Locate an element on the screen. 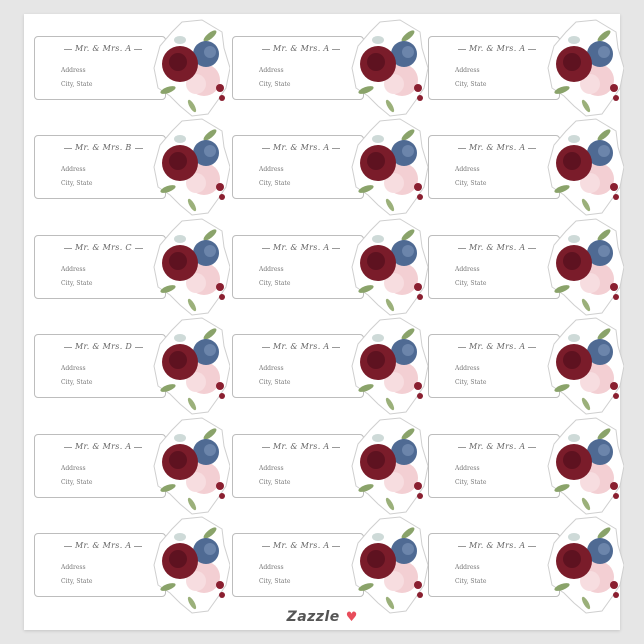 This screenshot has height=644, width=644. heart-icon: ♥ is located at coordinates (351, 617).